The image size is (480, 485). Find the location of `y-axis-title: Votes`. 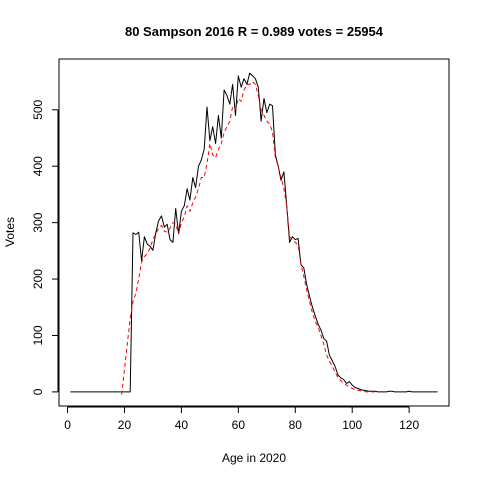

y-axis-title: Votes is located at coordinates (10, 232).